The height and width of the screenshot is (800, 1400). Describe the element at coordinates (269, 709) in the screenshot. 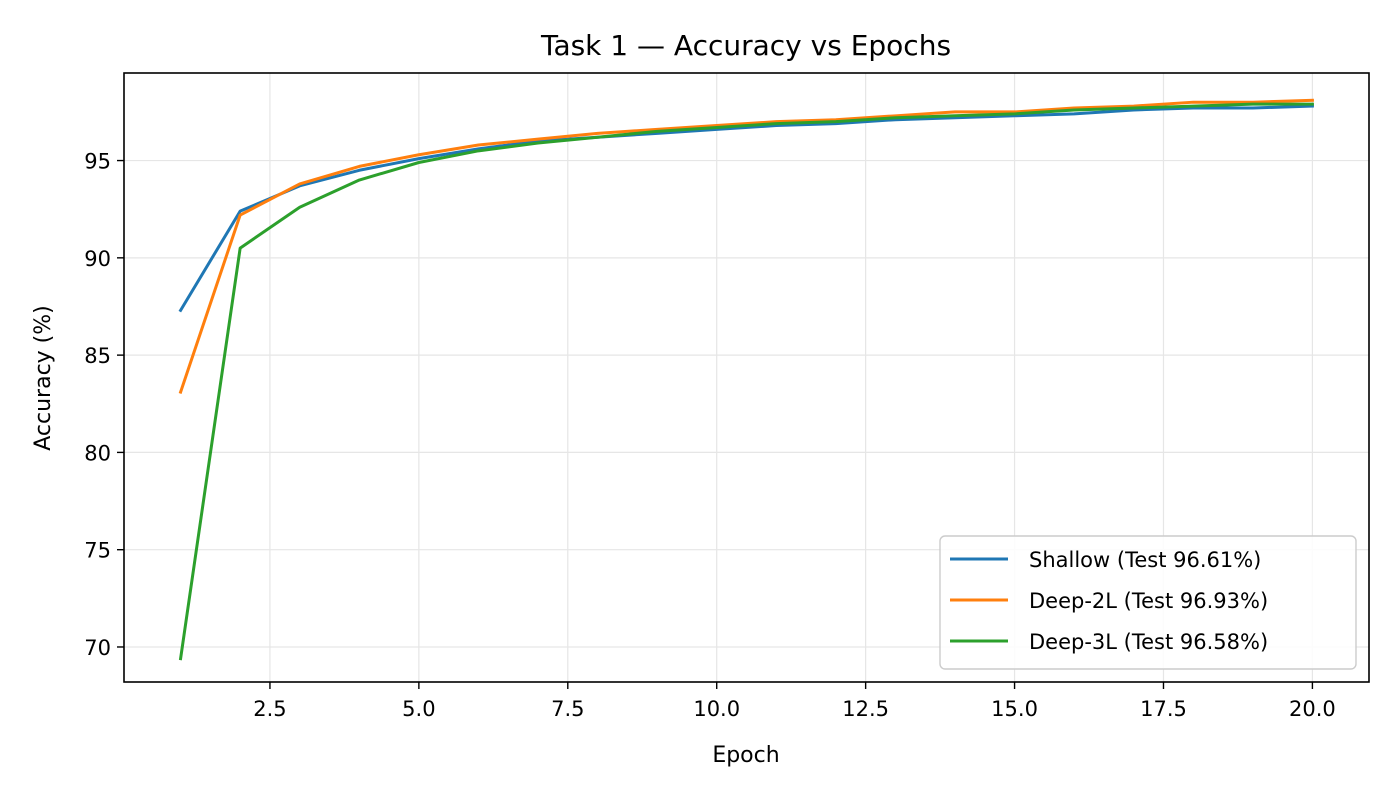

I see `x-tick-label: 2.5` at that location.